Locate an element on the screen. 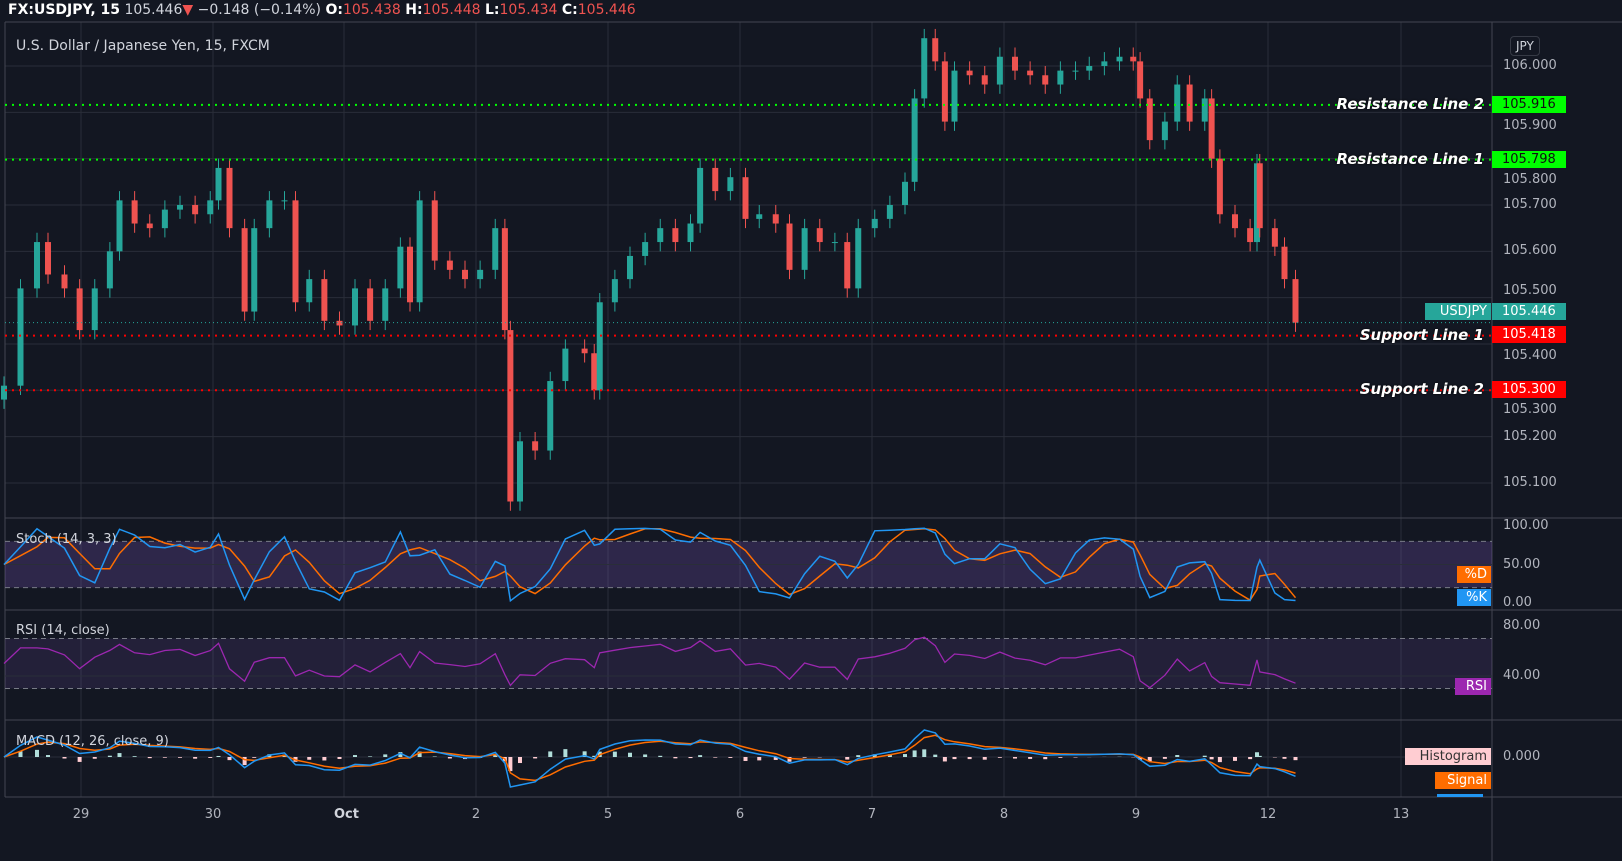 The width and height of the screenshot is (1622, 861). rsi-tick: 80.00 is located at coordinates (1522, 625).